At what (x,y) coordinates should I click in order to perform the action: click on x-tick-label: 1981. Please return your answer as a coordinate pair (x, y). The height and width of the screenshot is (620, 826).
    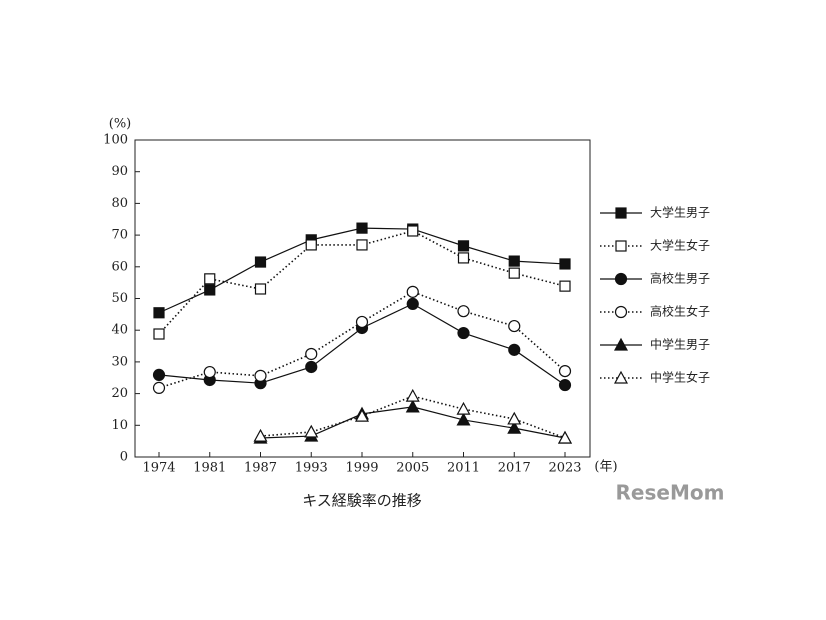
    Looking at the image, I should click on (209, 468).